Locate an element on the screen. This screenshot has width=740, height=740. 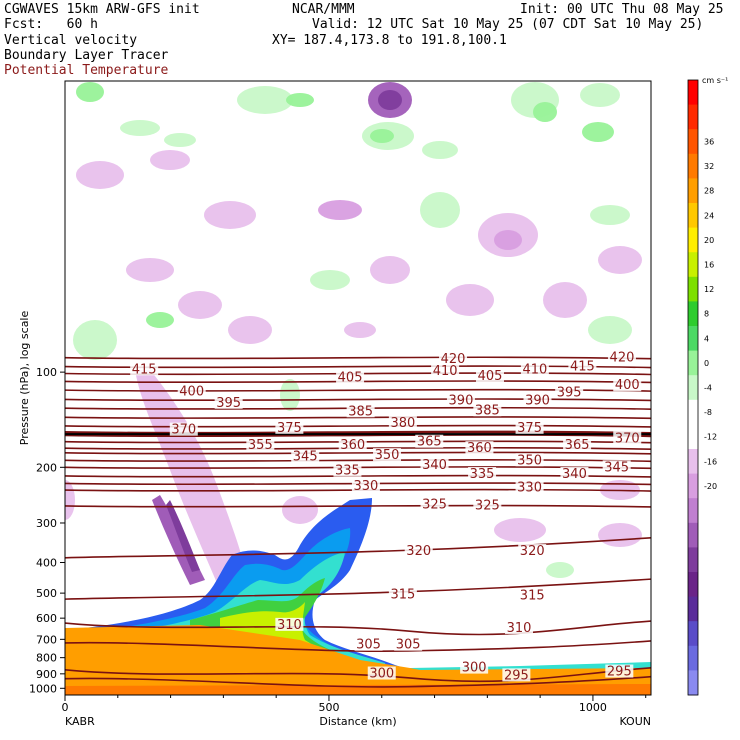
colorbar-tick-label: 20 is located at coordinates (709, 240).